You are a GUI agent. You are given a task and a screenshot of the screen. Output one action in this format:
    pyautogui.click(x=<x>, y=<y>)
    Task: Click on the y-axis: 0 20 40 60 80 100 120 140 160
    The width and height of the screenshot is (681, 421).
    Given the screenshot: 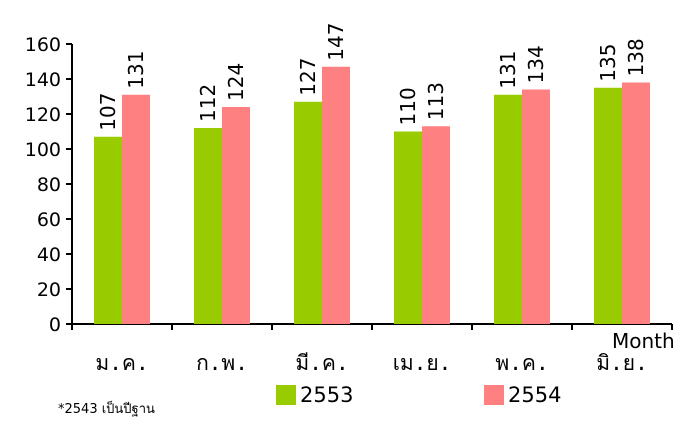 What is the action you would take?
    pyautogui.click(x=49, y=185)
    